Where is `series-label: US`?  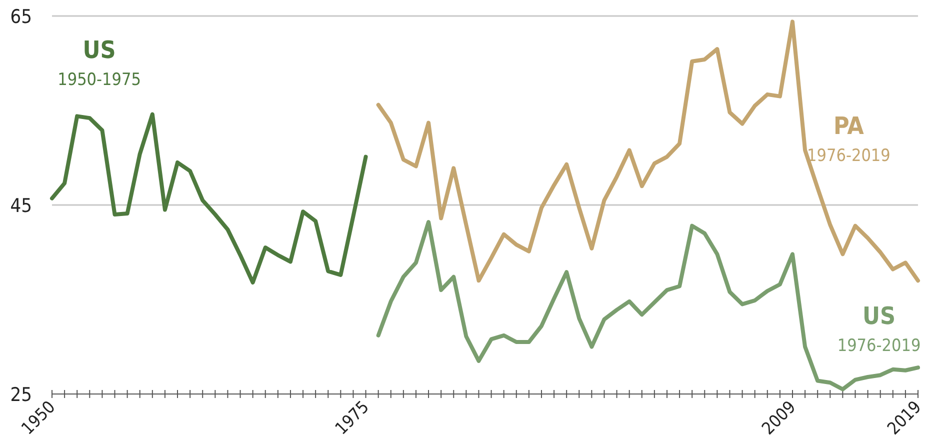 series-label: US is located at coordinates (879, 316).